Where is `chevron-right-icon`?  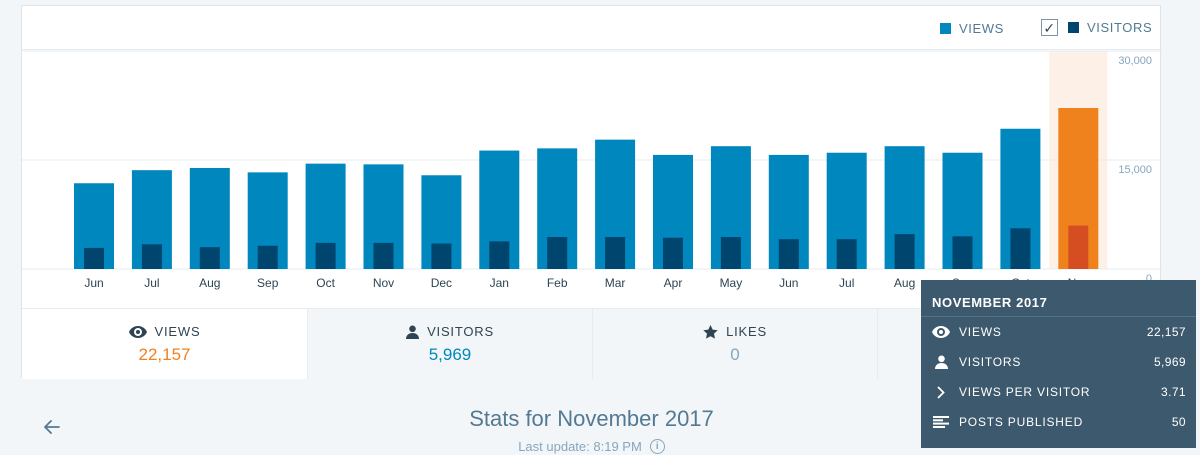
chevron-right-icon is located at coordinates (941, 392).